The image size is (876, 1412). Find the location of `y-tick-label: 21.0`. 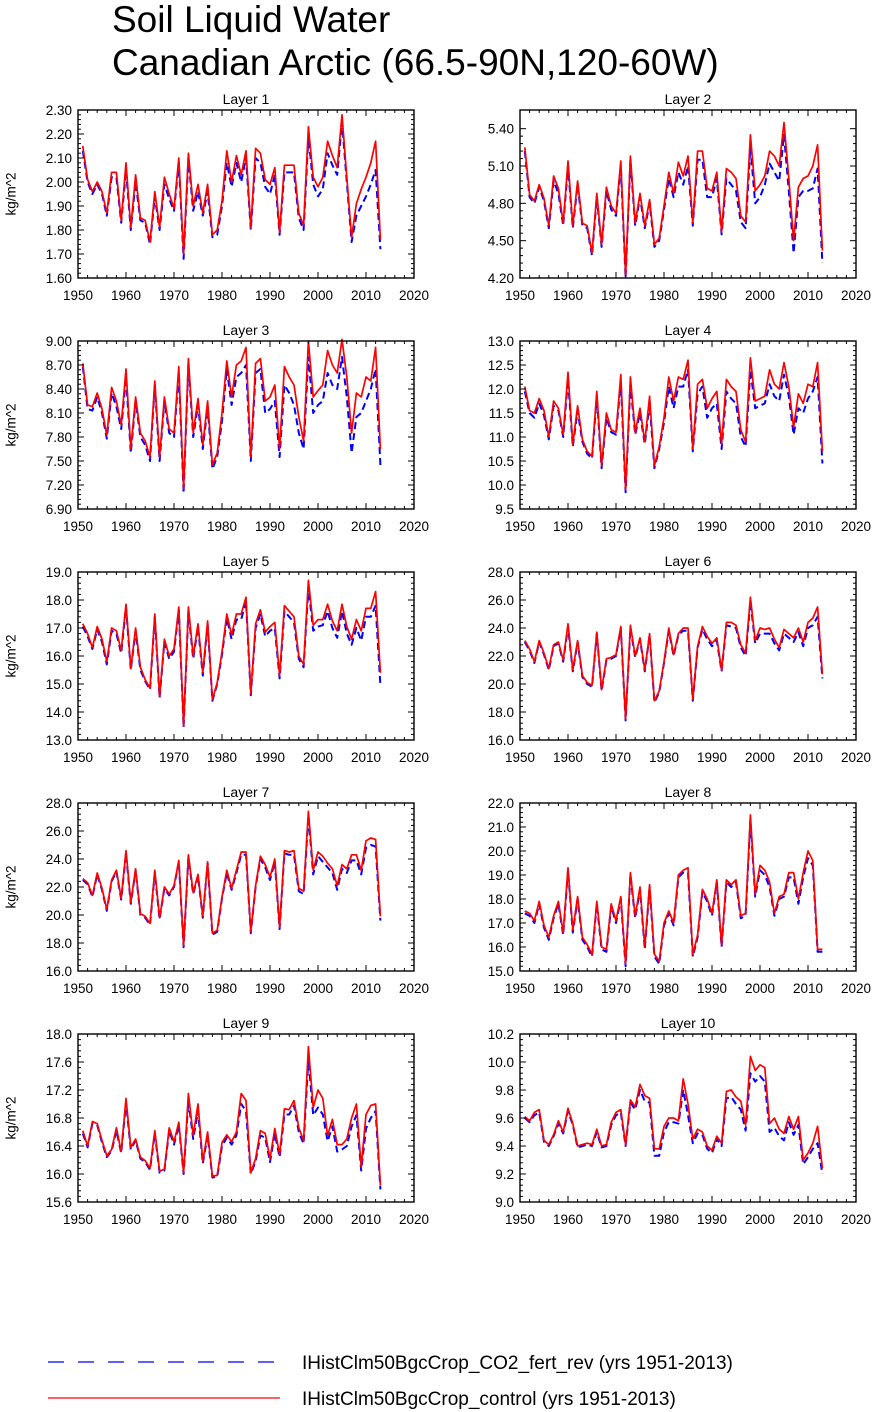

y-tick-label: 21.0 is located at coordinates (501, 827).